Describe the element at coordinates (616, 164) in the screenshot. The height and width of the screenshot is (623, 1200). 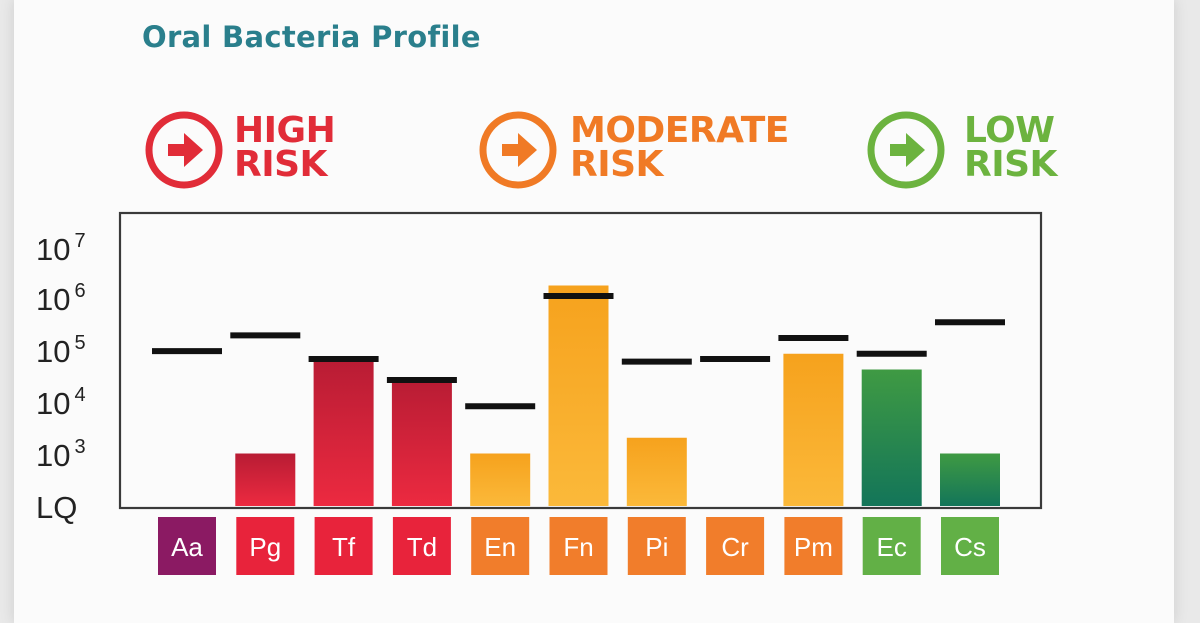
I see `legend-moderate-line2: RISK` at that location.